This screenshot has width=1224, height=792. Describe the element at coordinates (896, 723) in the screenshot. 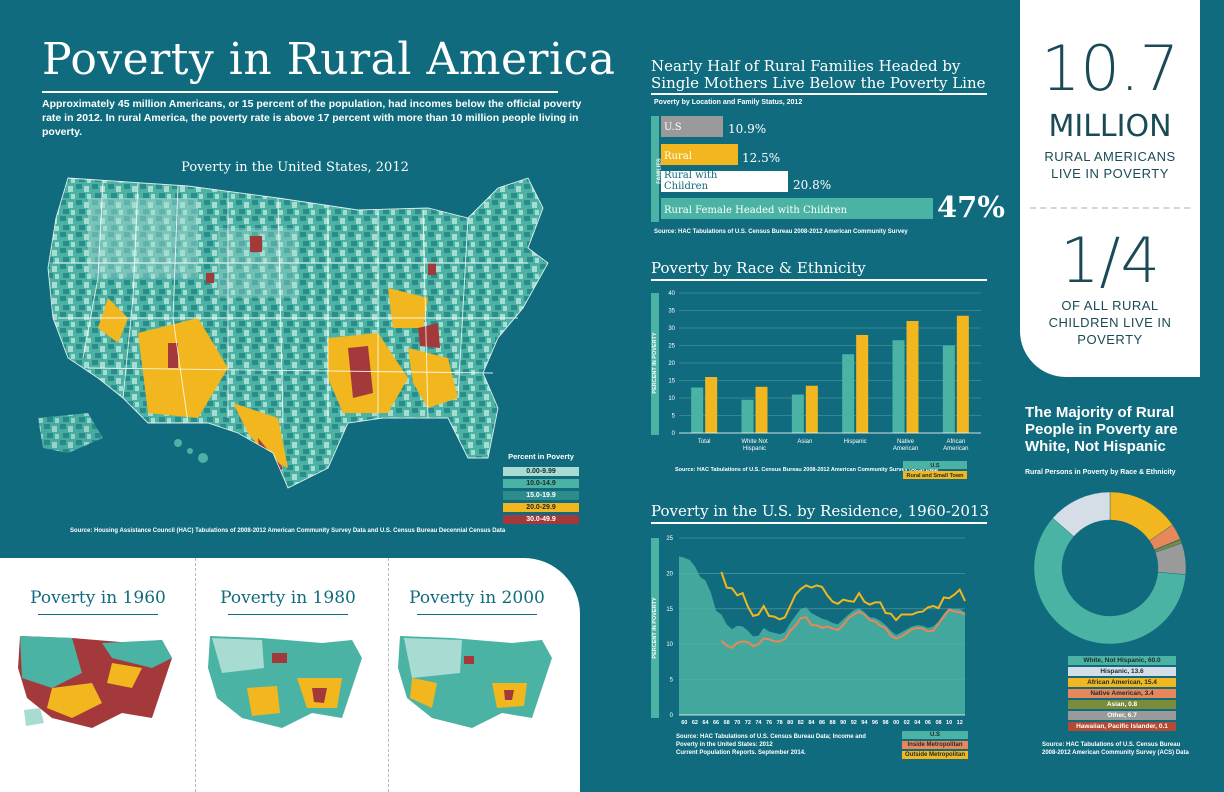

I see `res-x-tick: 00` at that location.